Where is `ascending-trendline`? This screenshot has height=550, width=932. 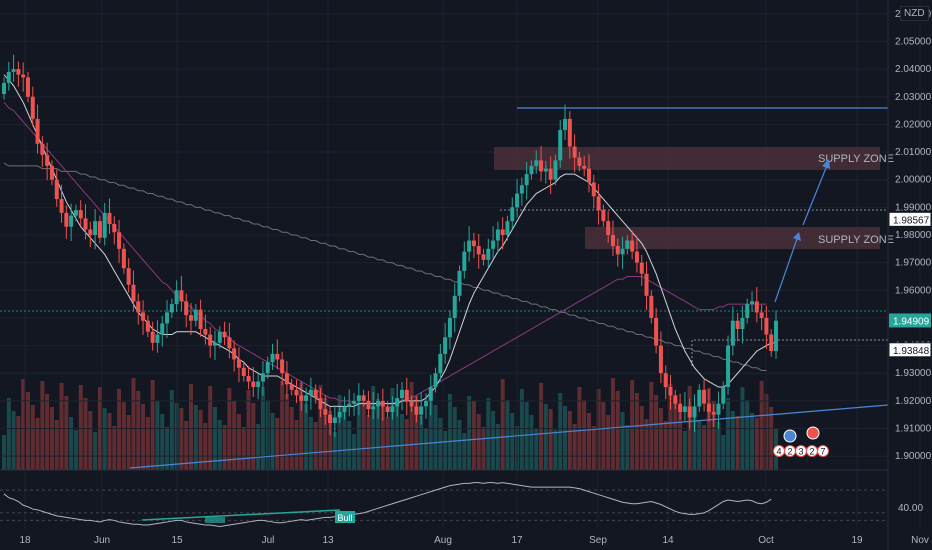 ascending-trendline is located at coordinates (509, 436).